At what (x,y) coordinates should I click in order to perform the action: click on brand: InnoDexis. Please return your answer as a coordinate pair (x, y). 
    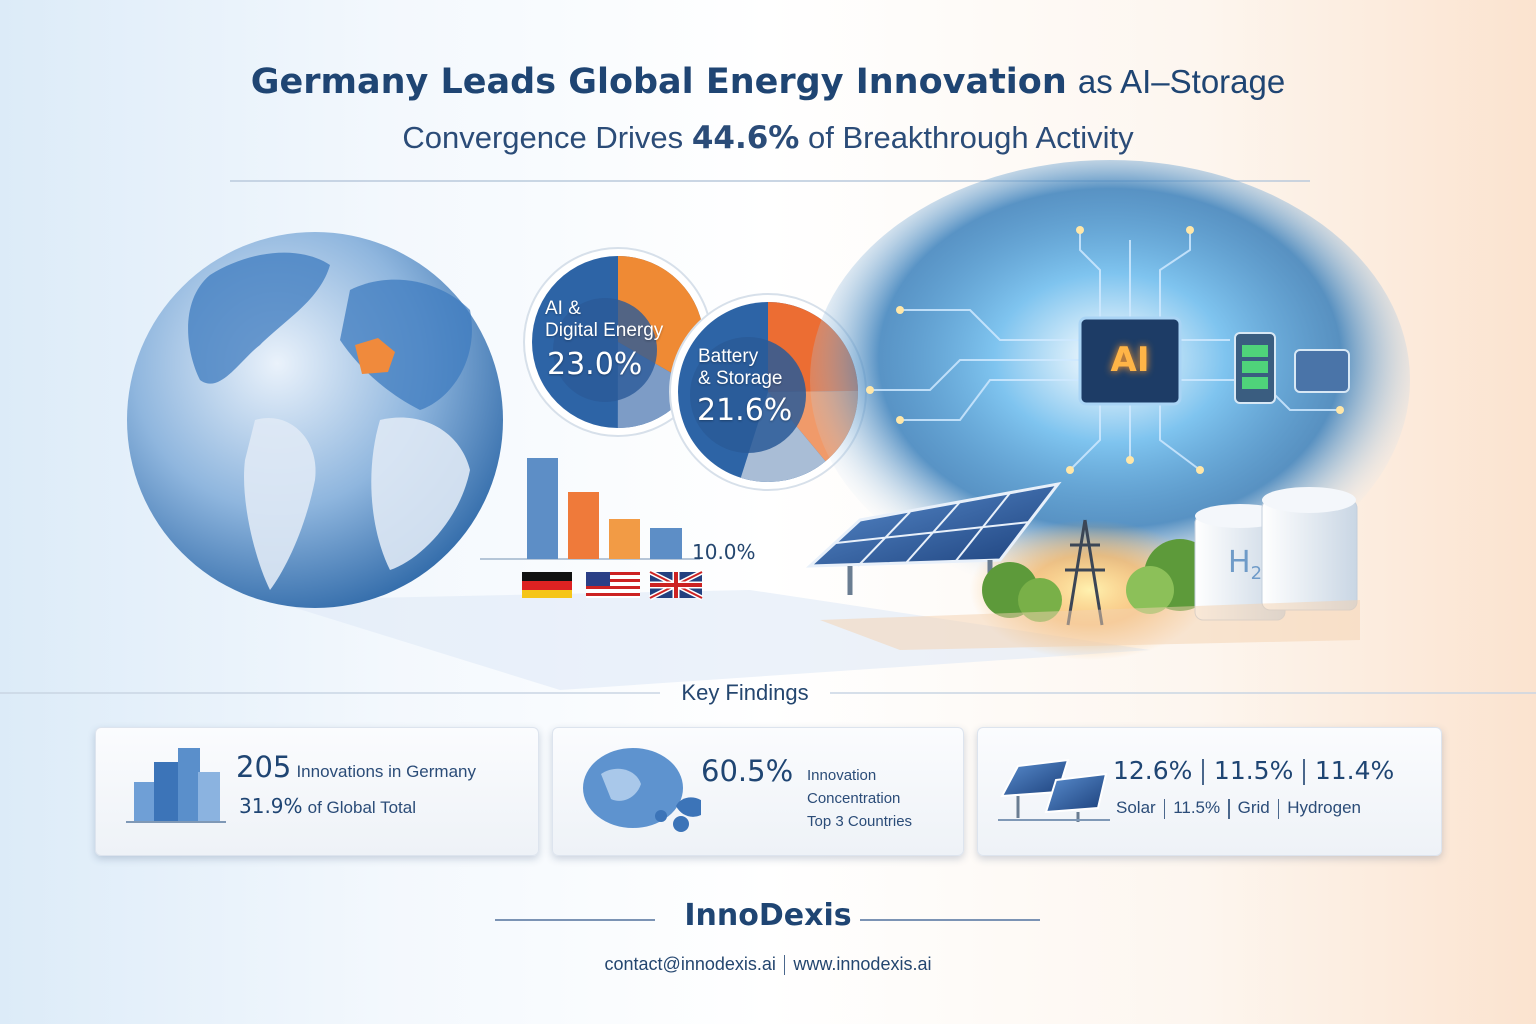
    Looking at the image, I should click on (768, 915).